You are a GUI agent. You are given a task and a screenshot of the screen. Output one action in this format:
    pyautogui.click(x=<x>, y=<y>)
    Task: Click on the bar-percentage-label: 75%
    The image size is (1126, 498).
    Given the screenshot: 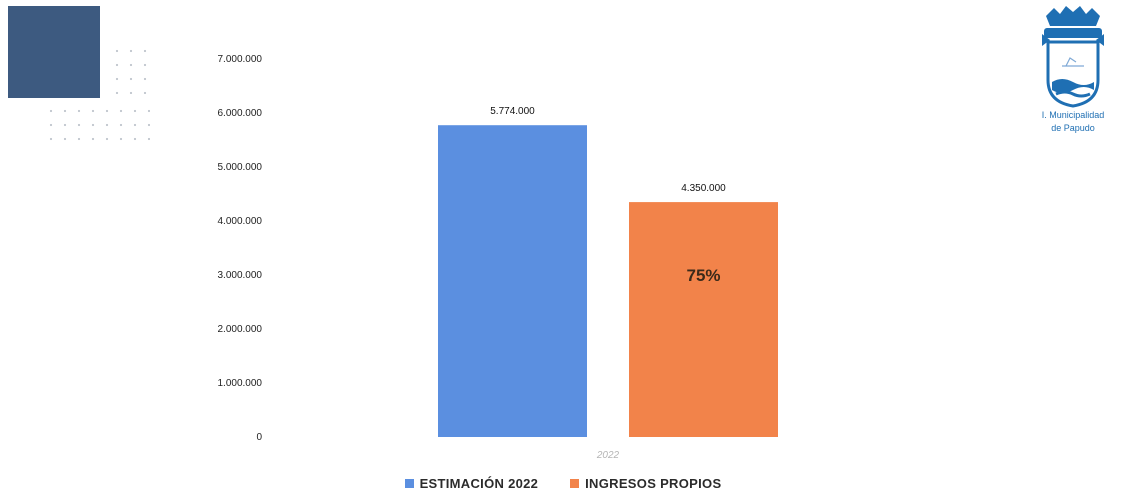 What is the action you would take?
    pyautogui.click(x=703, y=275)
    